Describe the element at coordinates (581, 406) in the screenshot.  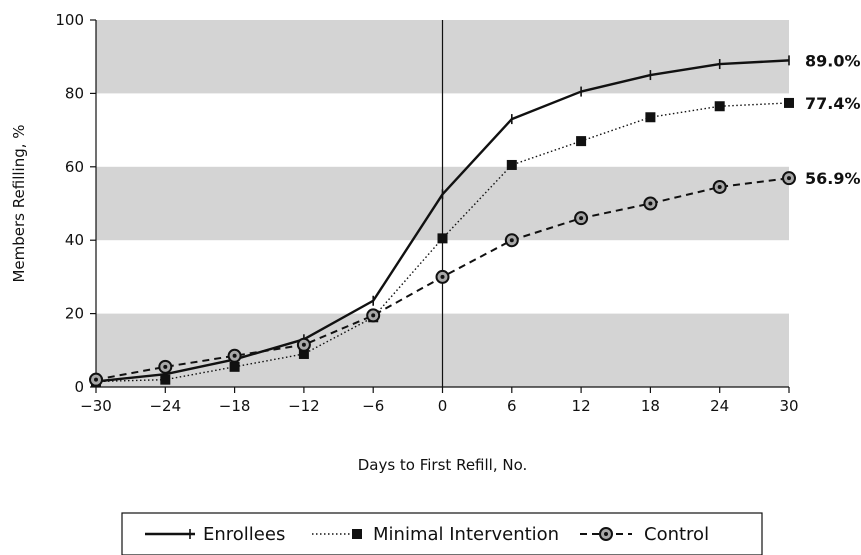
I see `x-tick-label: 12` at that location.